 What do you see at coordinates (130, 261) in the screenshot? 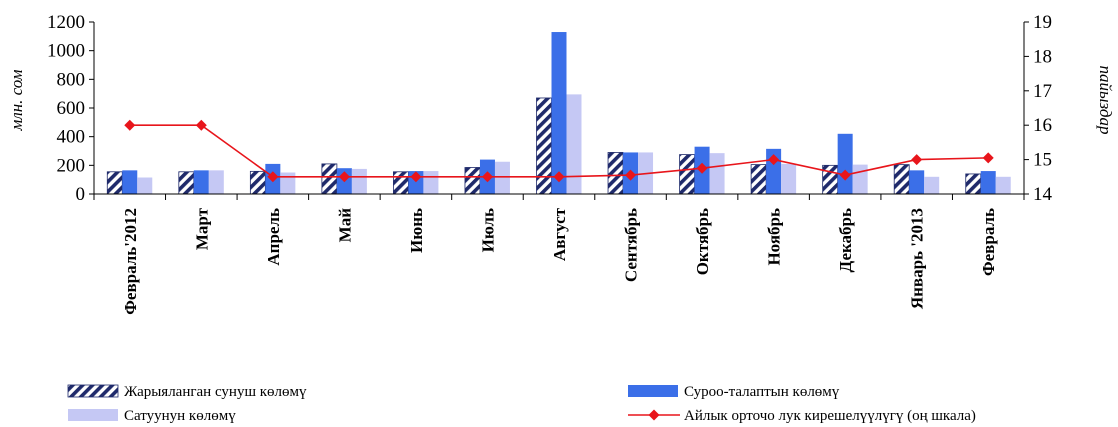
I see `category-label: Февраль'2012` at bounding box center [130, 261].